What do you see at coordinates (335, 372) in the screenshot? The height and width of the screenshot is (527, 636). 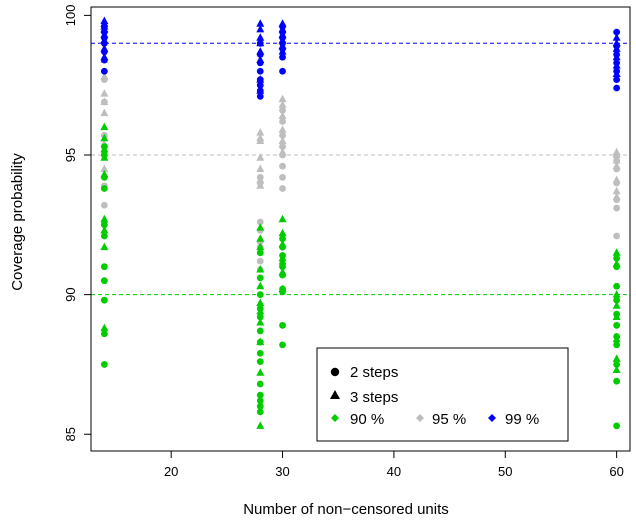 I see `legend-circle-marker` at bounding box center [335, 372].